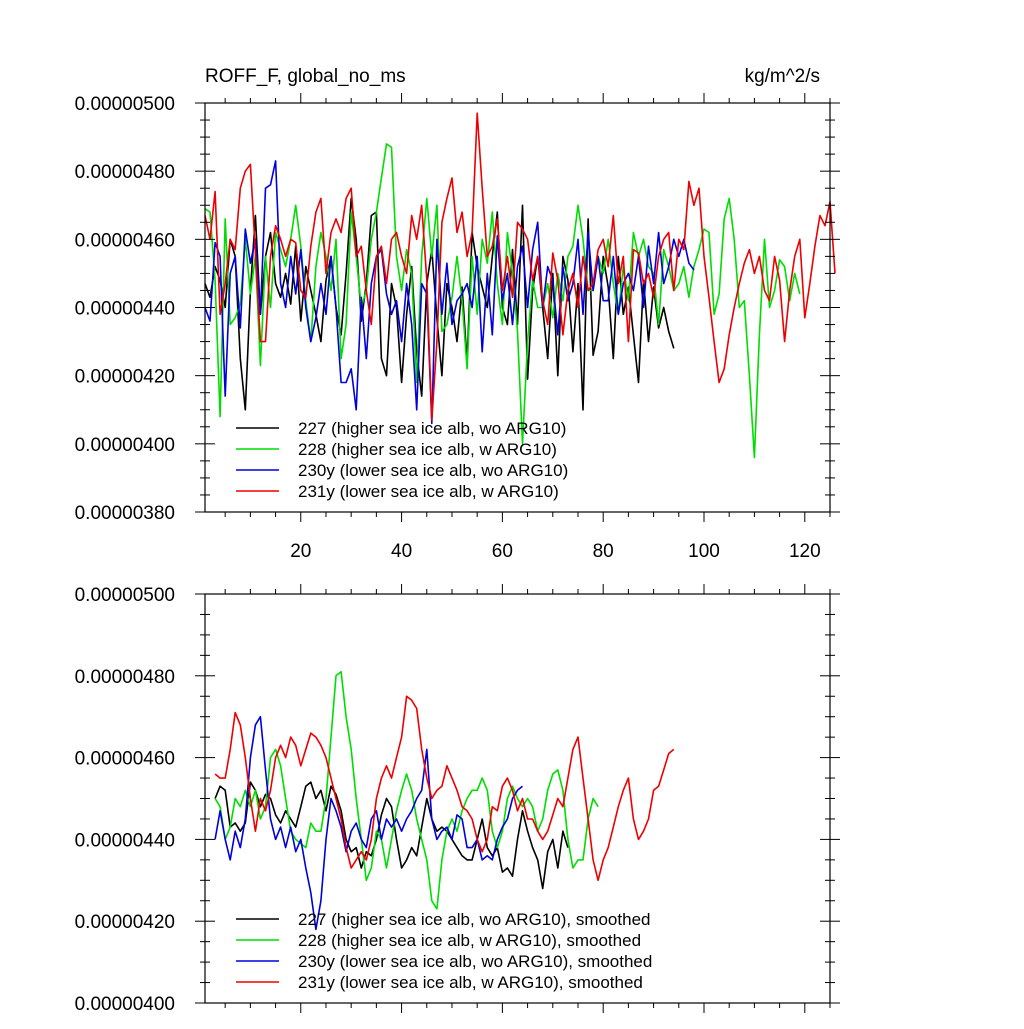 Image resolution: width=1024 pixels, height=1029 pixels. What do you see at coordinates (427, 449) in the screenshot?
I see `legend-label-2: 228 (higher sea ice alb, w ARG10)` at bounding box center [427, 449].